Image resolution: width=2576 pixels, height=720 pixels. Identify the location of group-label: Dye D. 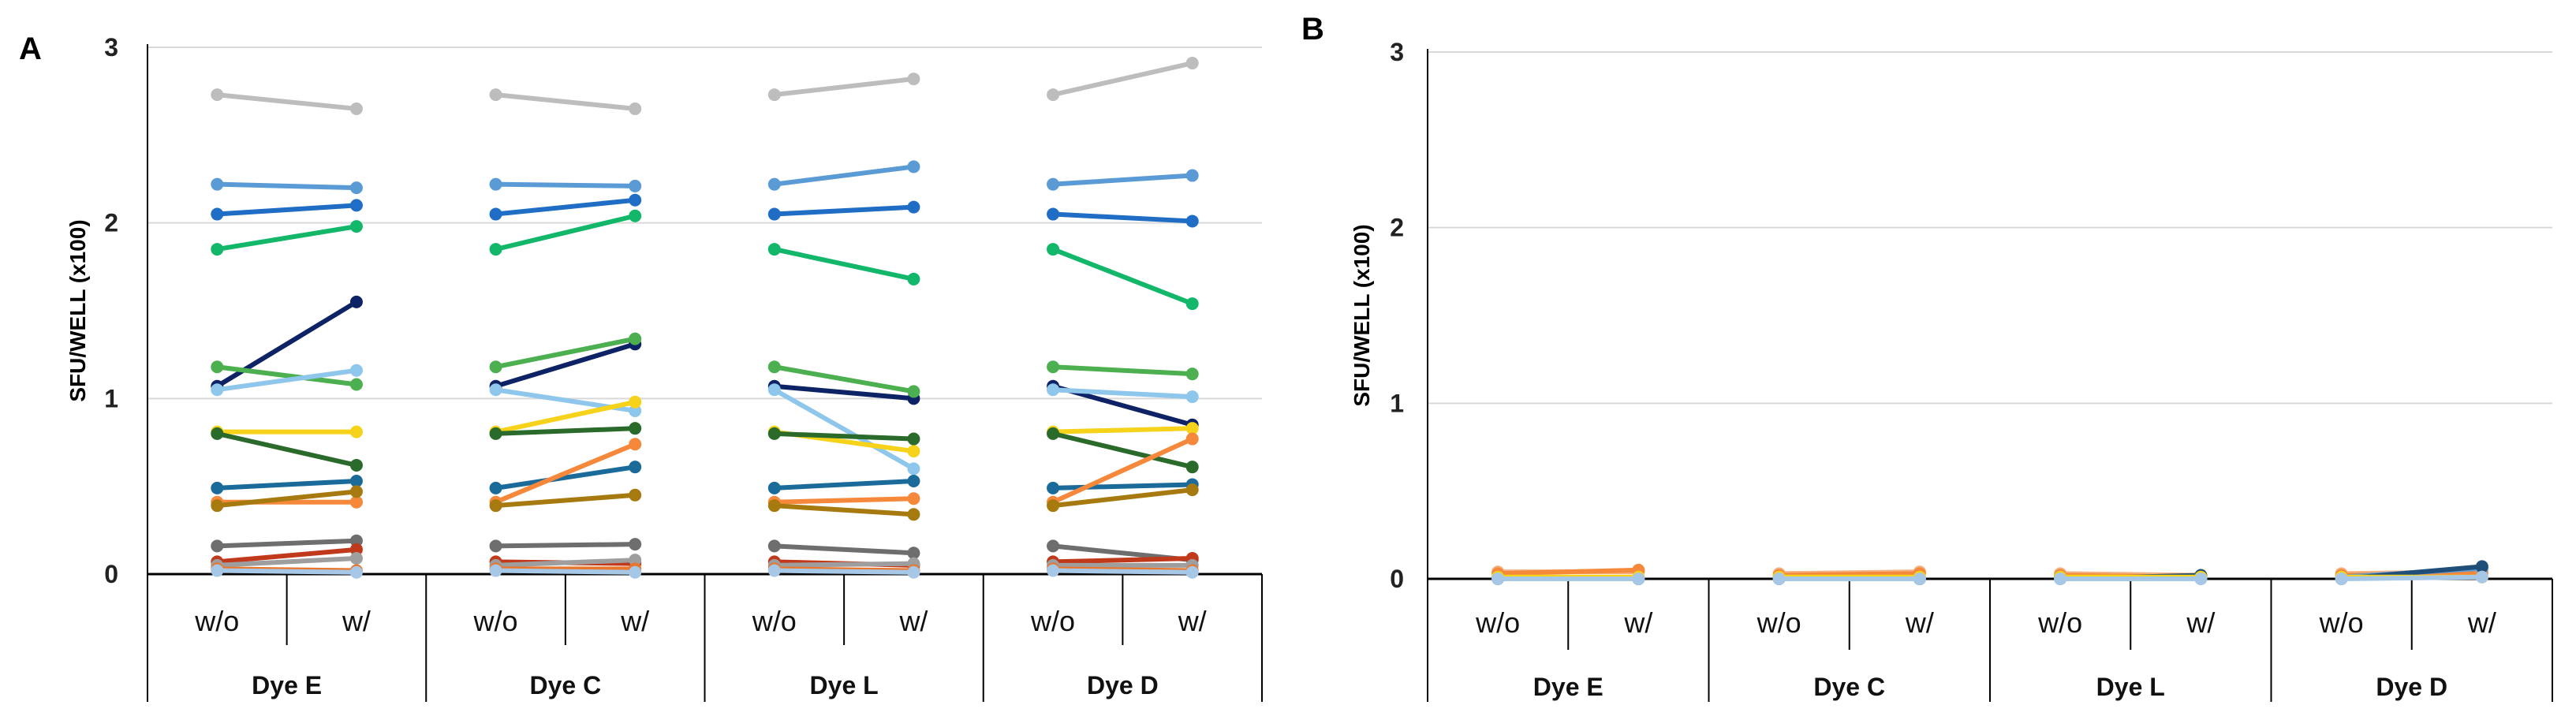
(2411, 687).